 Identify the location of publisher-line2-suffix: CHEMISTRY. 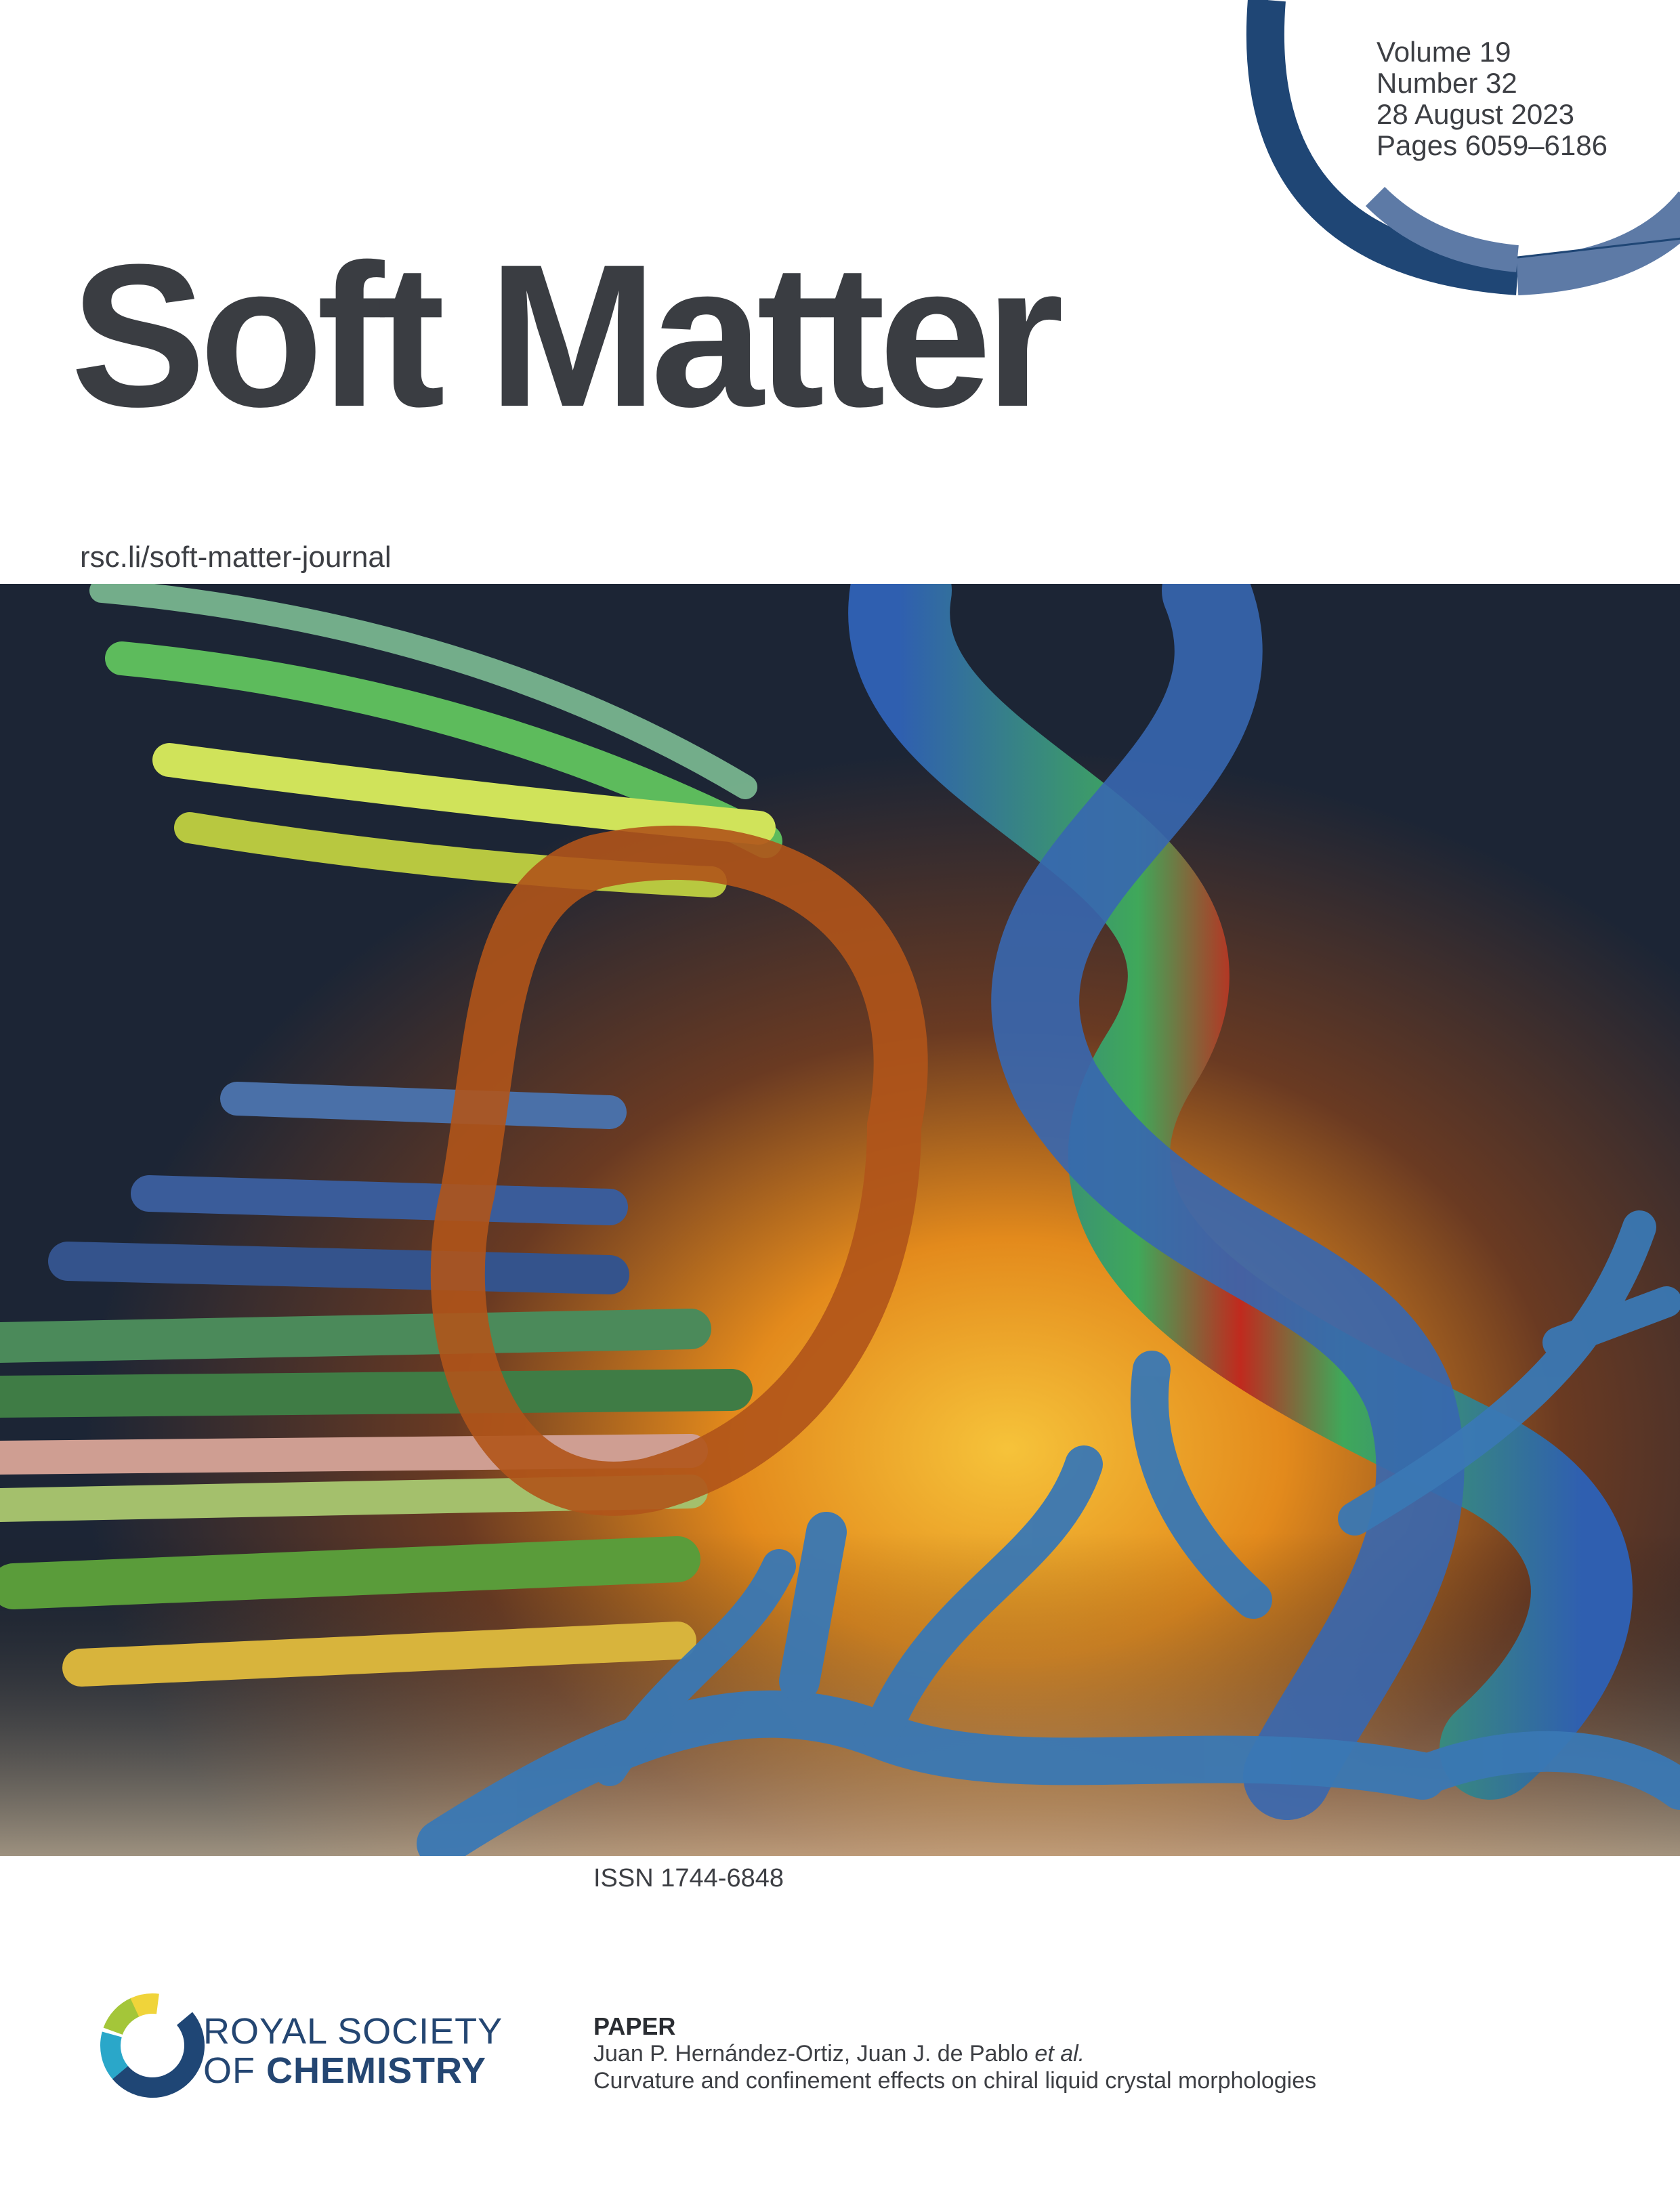
(376, 2070).